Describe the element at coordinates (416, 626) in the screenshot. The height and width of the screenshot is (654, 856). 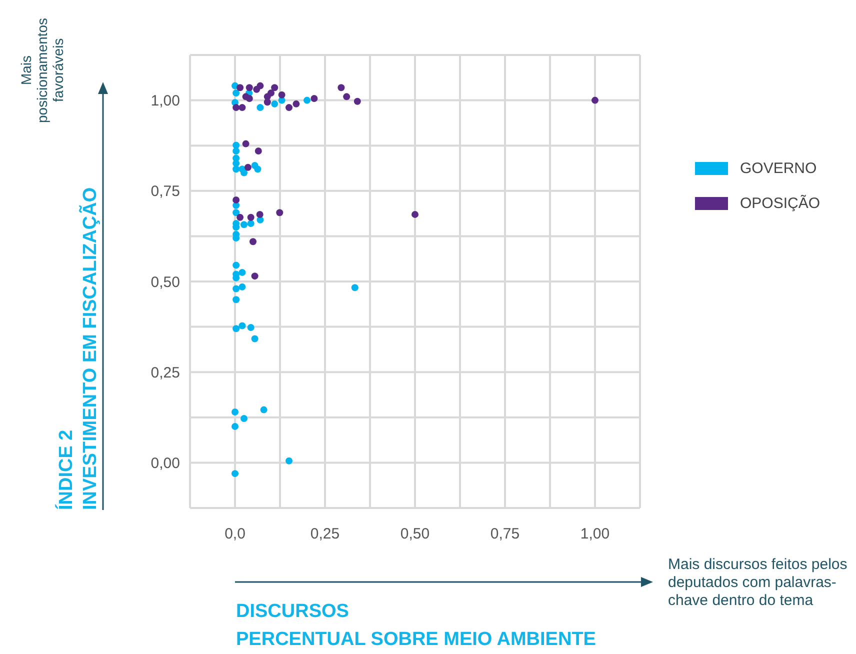
I see `x-axis-title: DISCURSOS PERCENTUAL SOBRE MEIO AMBIENTE` at that location.